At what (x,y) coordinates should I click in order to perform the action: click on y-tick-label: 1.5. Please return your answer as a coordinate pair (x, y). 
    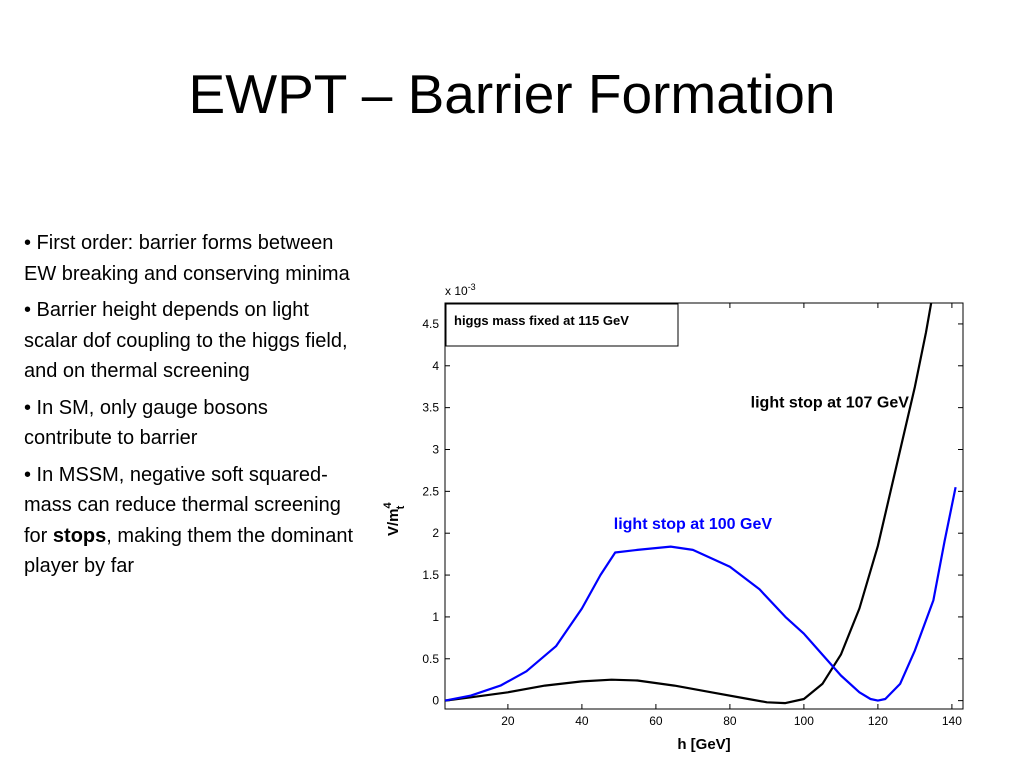
    Looking at the image, I should click on (430, 575).